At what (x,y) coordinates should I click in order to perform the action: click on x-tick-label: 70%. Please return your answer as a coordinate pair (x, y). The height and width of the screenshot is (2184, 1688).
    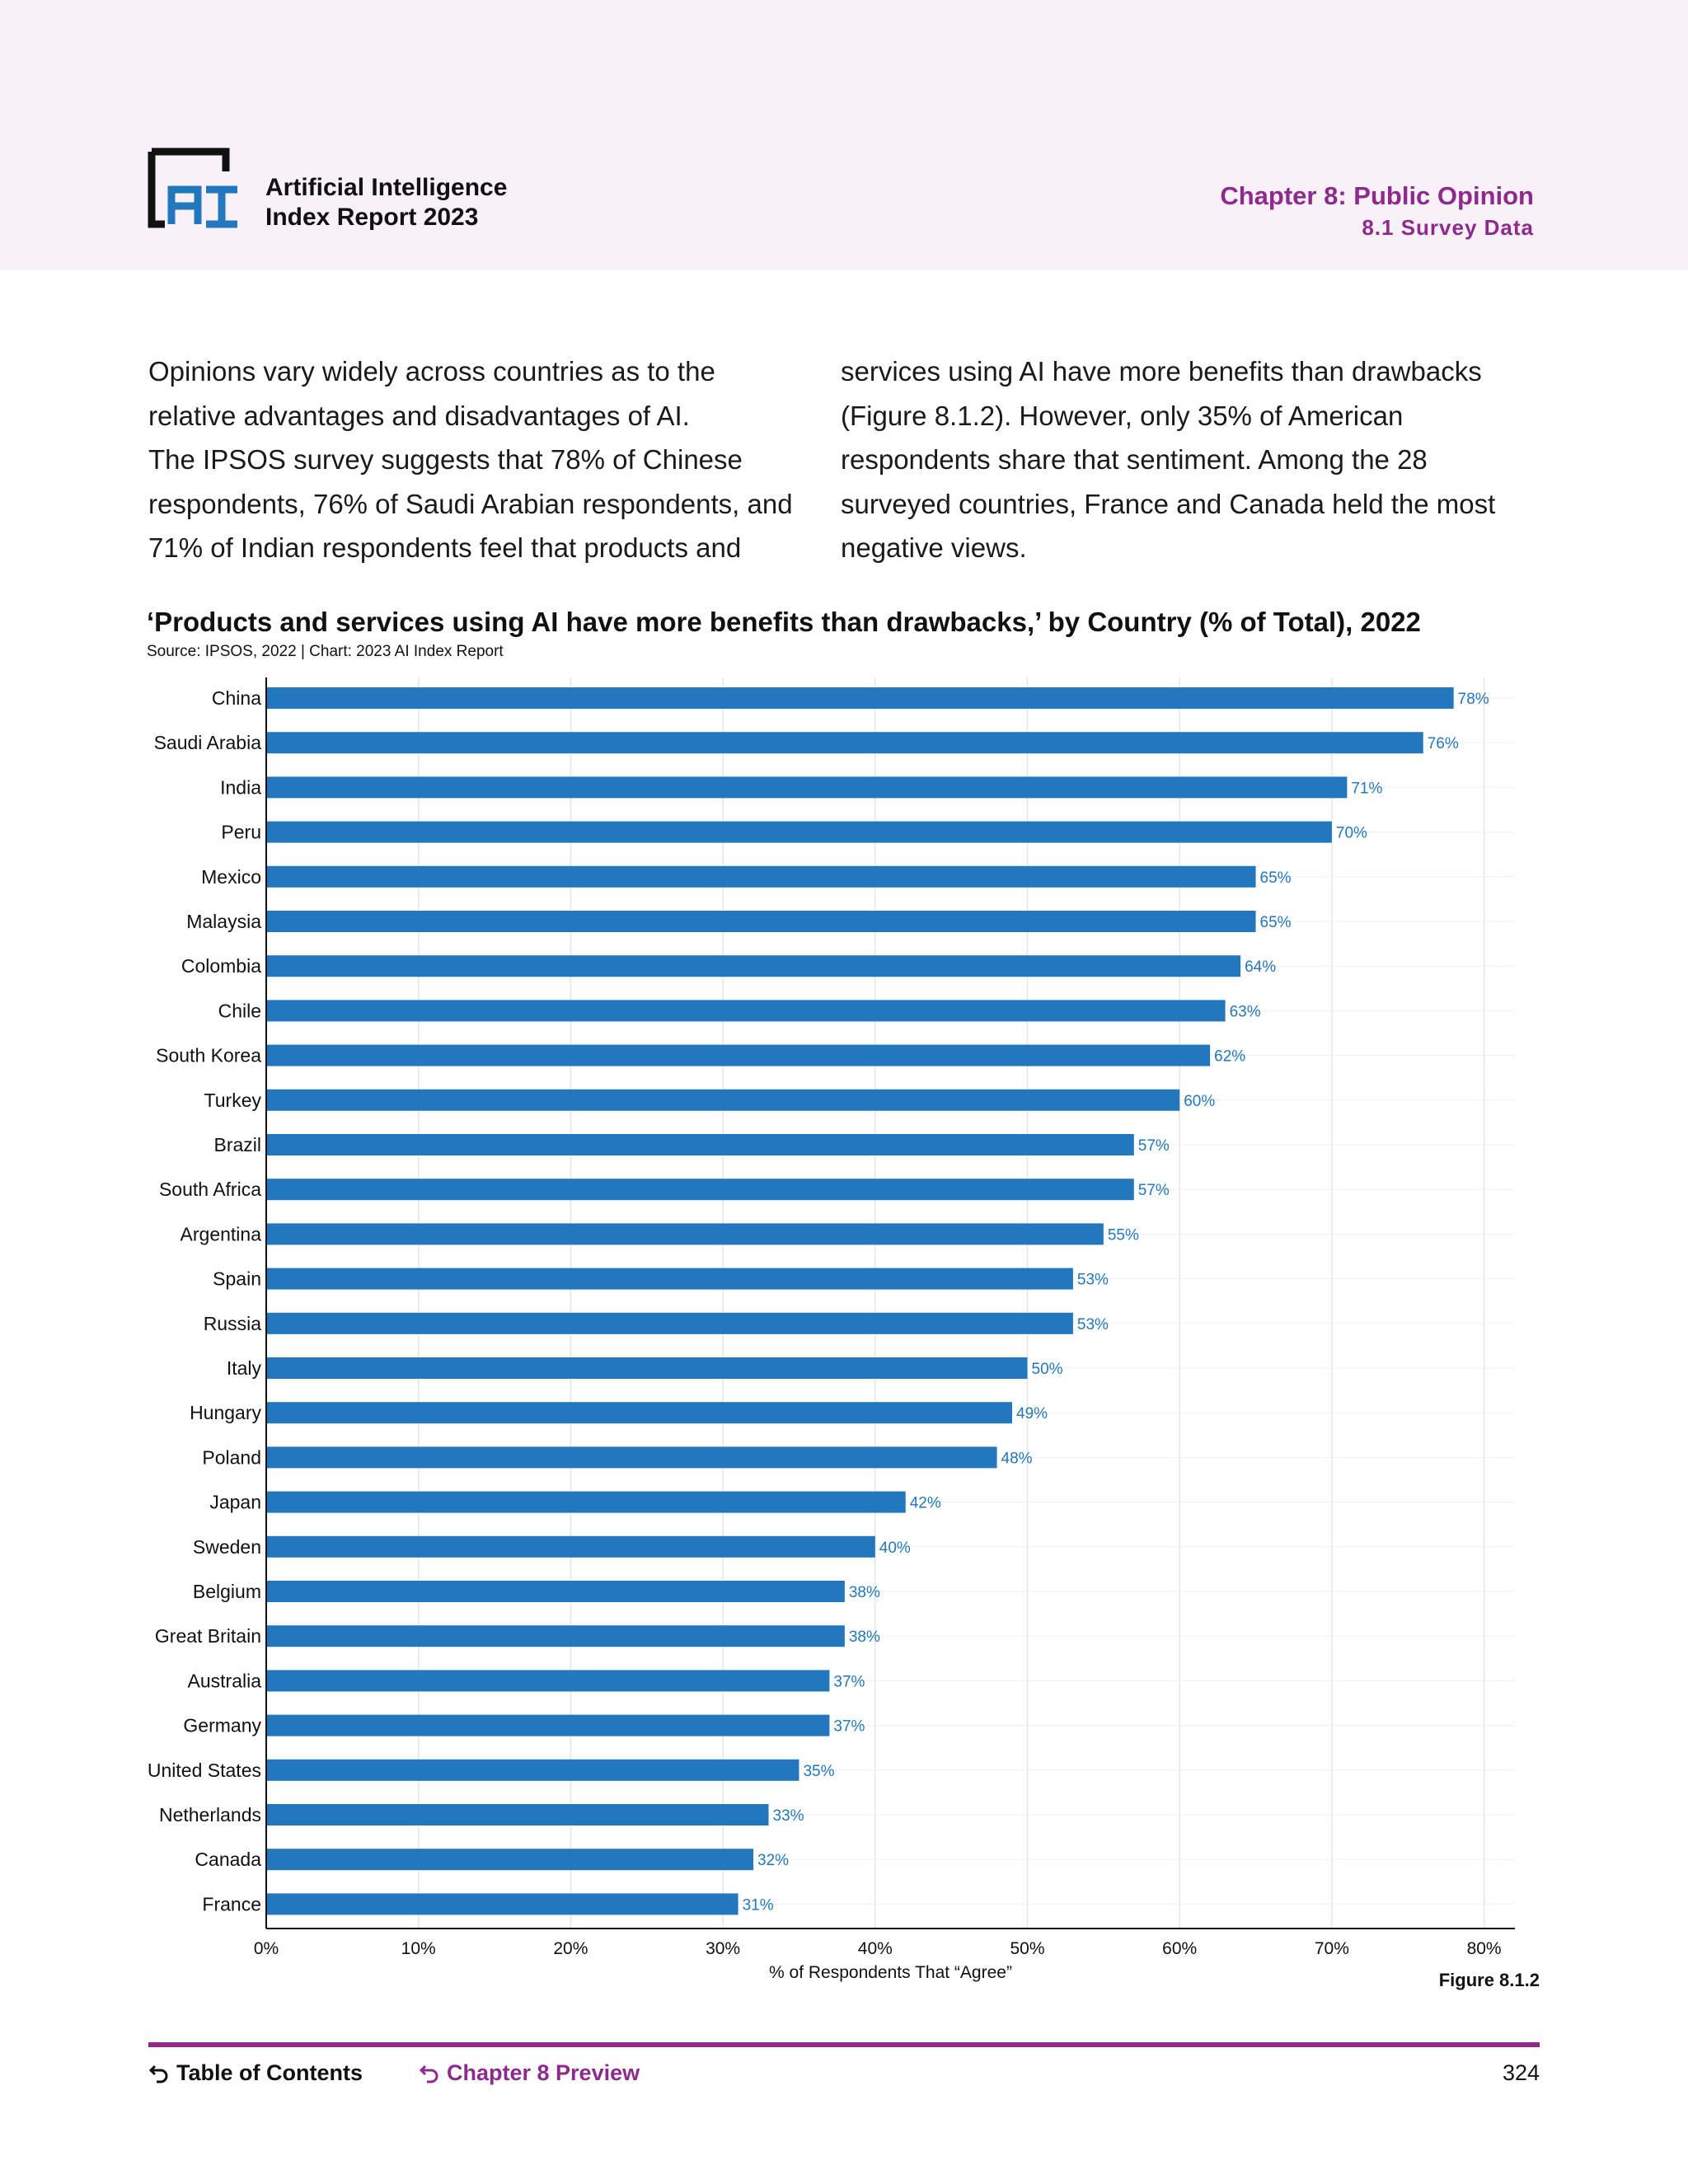
    Looking at the image, I should click on (1332, 1948).